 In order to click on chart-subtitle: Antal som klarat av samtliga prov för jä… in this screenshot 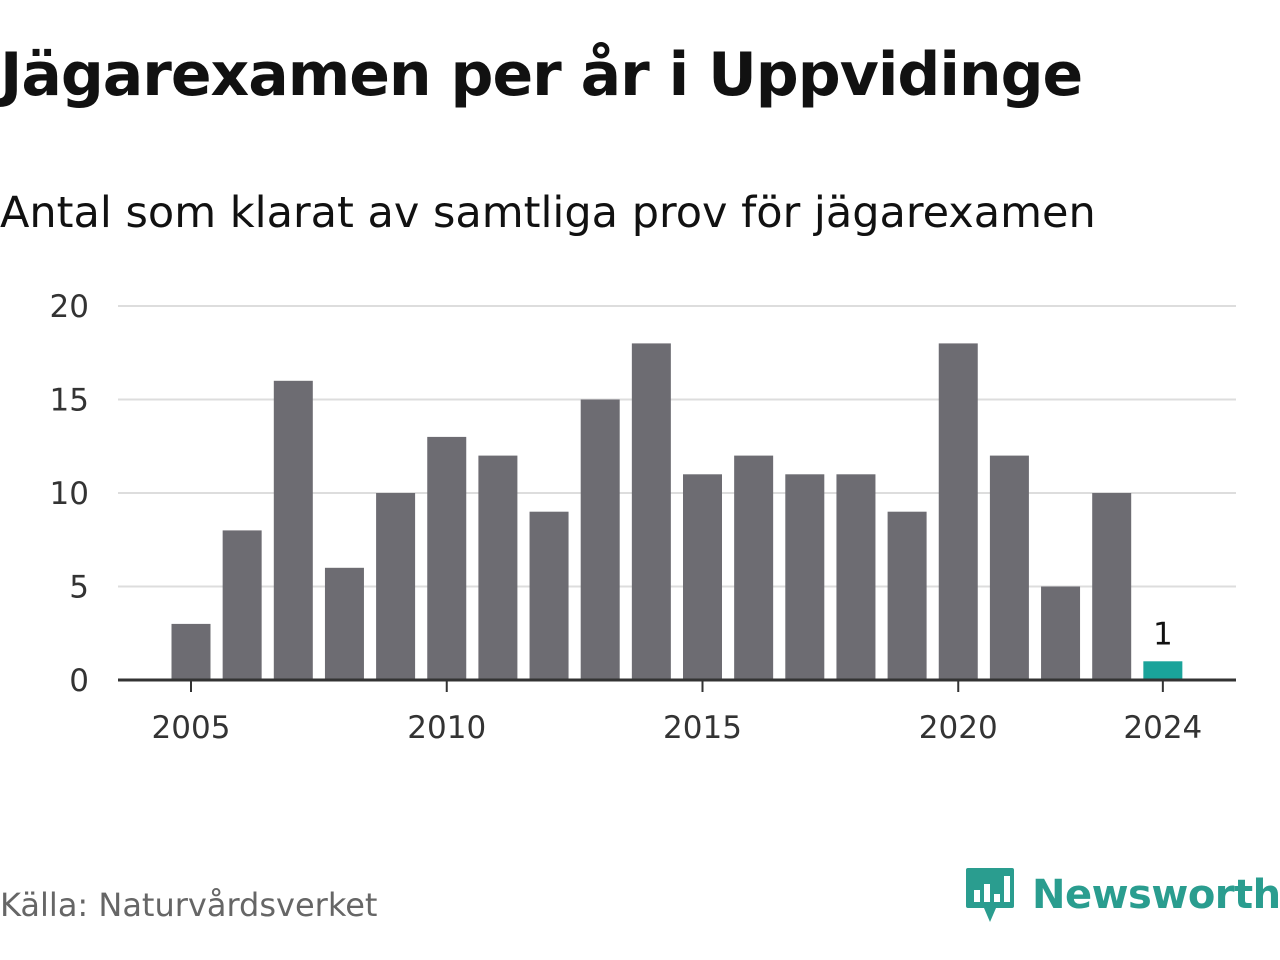, I will do `click(548, 213)`.